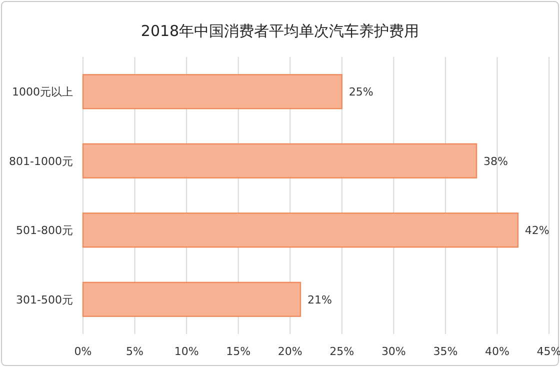 The image size is (560, 367). Describe the element at coordinates (290, 351) in the screenshot. I see `x-tick-label: 20%` at that location.